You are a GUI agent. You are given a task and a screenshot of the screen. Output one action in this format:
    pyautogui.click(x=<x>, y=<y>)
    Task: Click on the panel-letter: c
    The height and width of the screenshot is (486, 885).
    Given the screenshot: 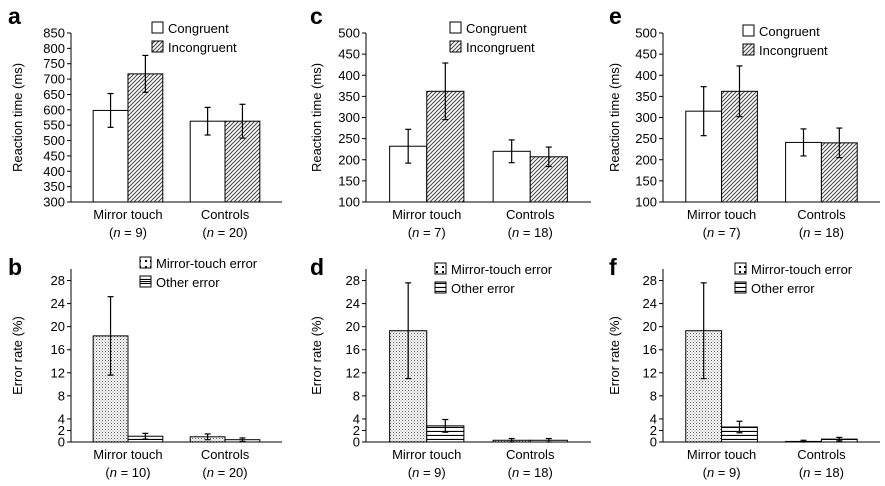 What is the action you would take?
    pyautogui.click(x=316, y=16)
    